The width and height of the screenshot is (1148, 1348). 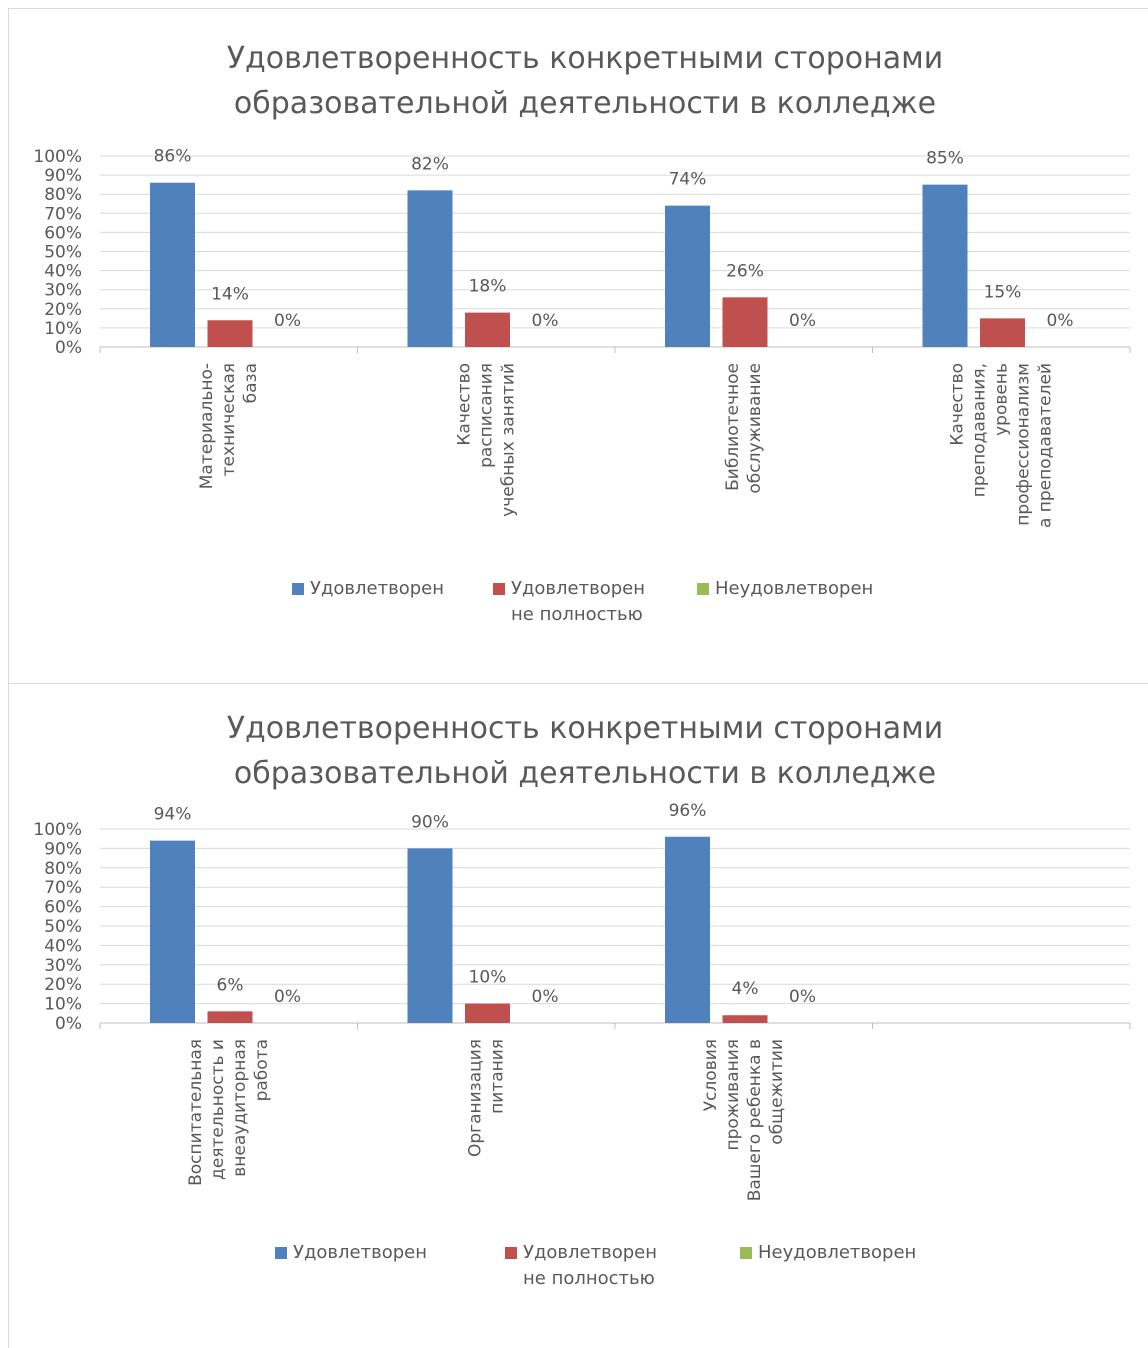 What do you see at coordinates (230, 985) in the screenshot?
I see `data-label: 6%` at bounding box center [230, 985].